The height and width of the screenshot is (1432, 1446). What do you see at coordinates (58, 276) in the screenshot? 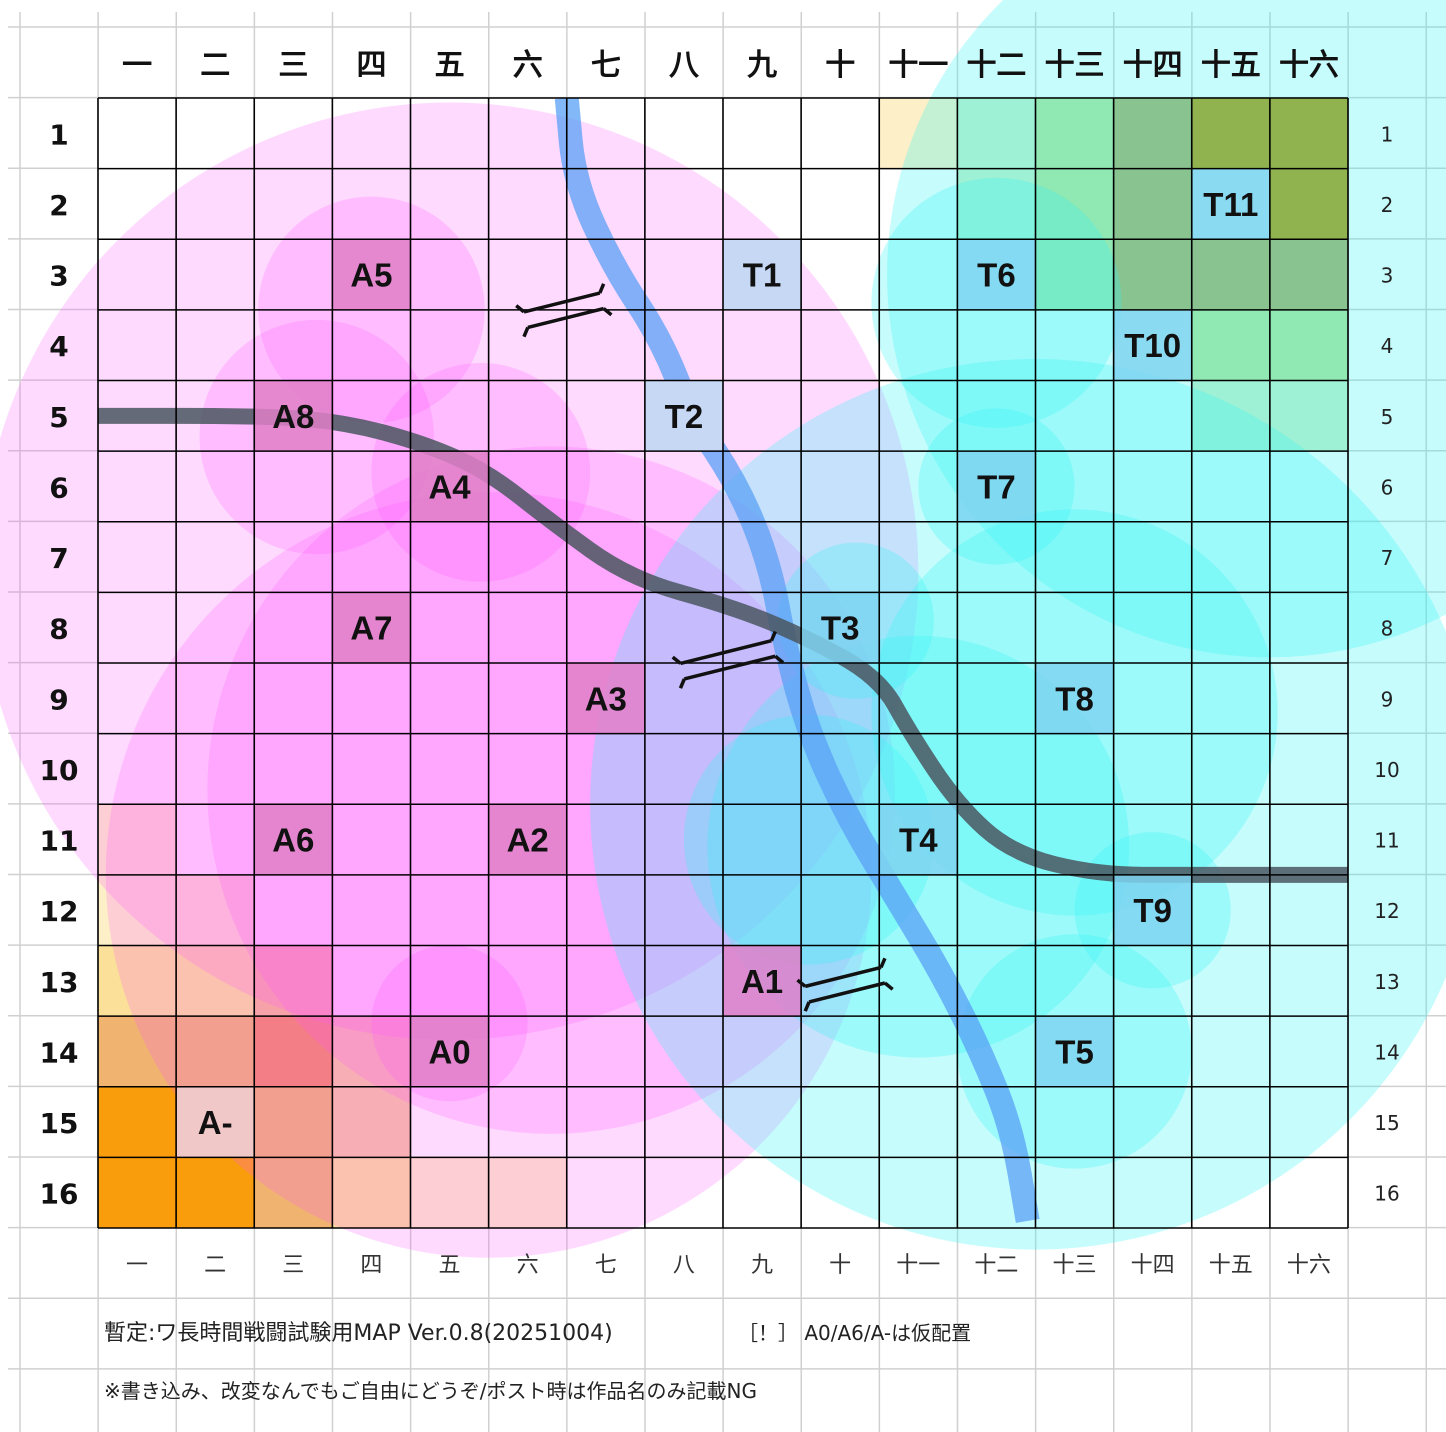
I see `row-label-left: 3` at bounding box center [58, 276].